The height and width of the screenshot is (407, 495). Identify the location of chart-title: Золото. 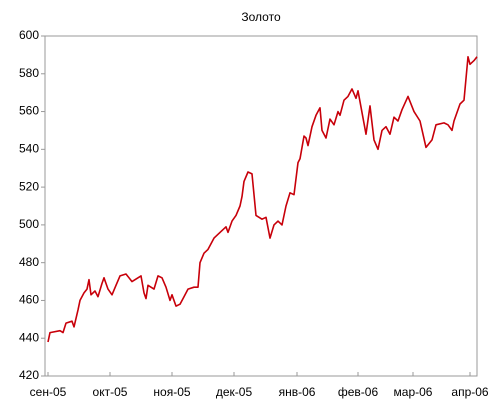
(261, 17).